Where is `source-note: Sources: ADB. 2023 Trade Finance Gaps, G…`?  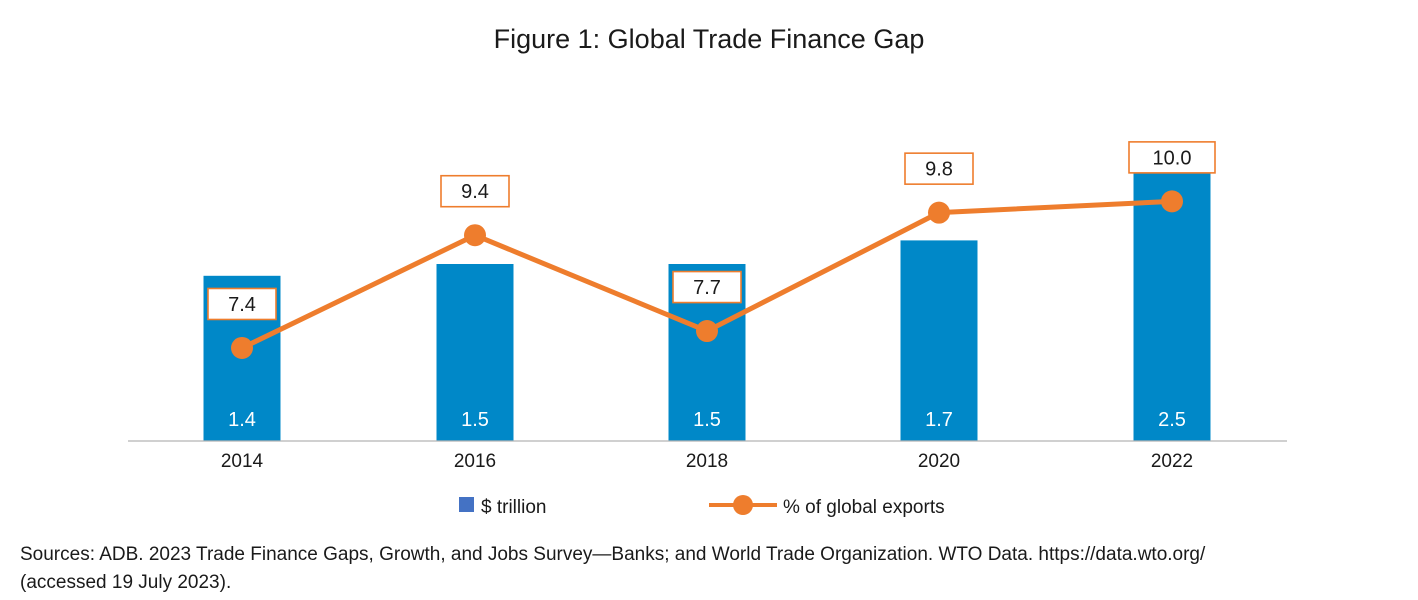
source-note: Sources: ADB. 2023 Trade Finance Gaps, G… is located at coordinates (710, 569).